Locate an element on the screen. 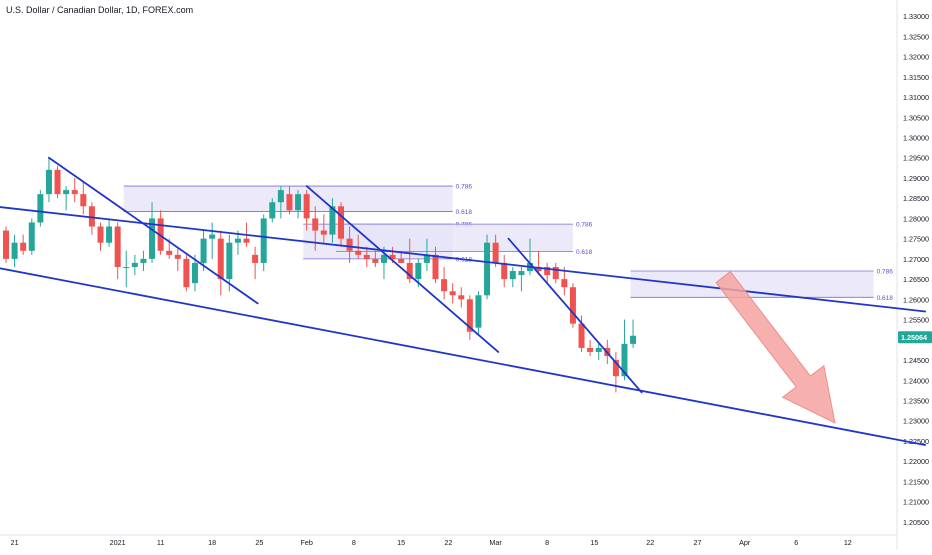 This screenshot has width=932, height=555. y-tick-label: 1.33000 is located at coordinates (916, 16).